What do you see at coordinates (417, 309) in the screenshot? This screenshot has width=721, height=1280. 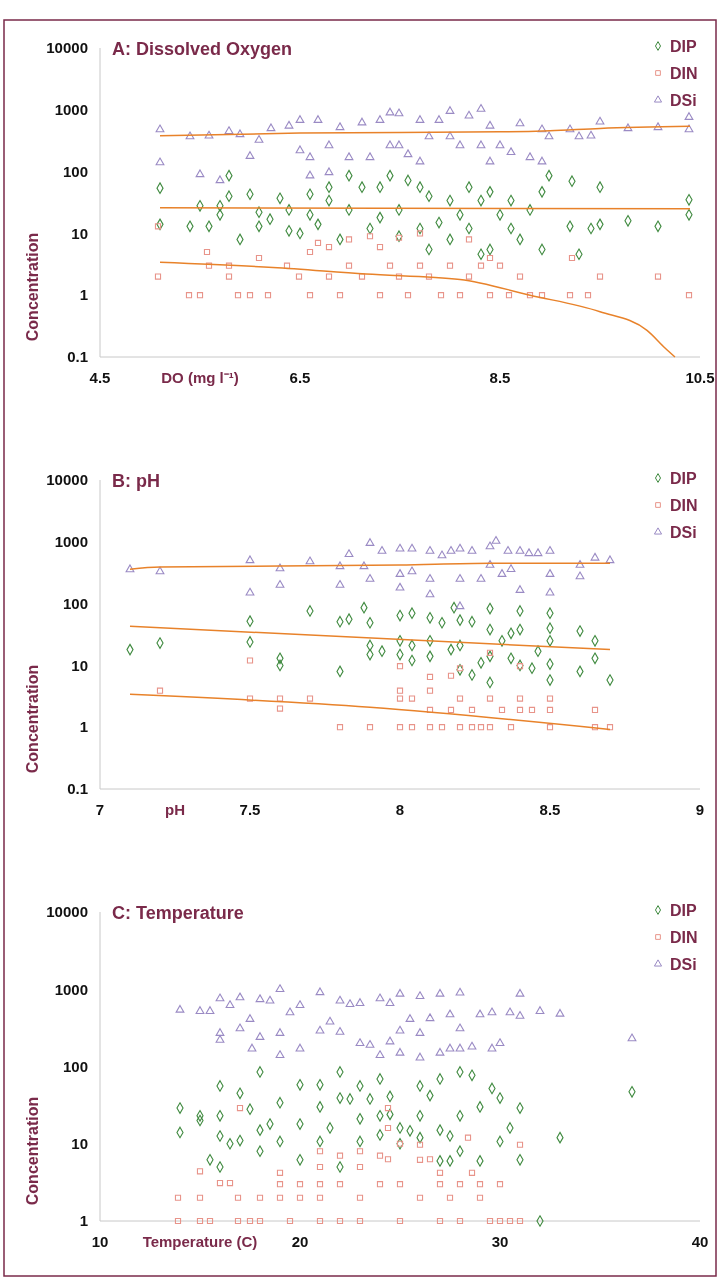 I see `line-series` at bounding box center [417, 309].